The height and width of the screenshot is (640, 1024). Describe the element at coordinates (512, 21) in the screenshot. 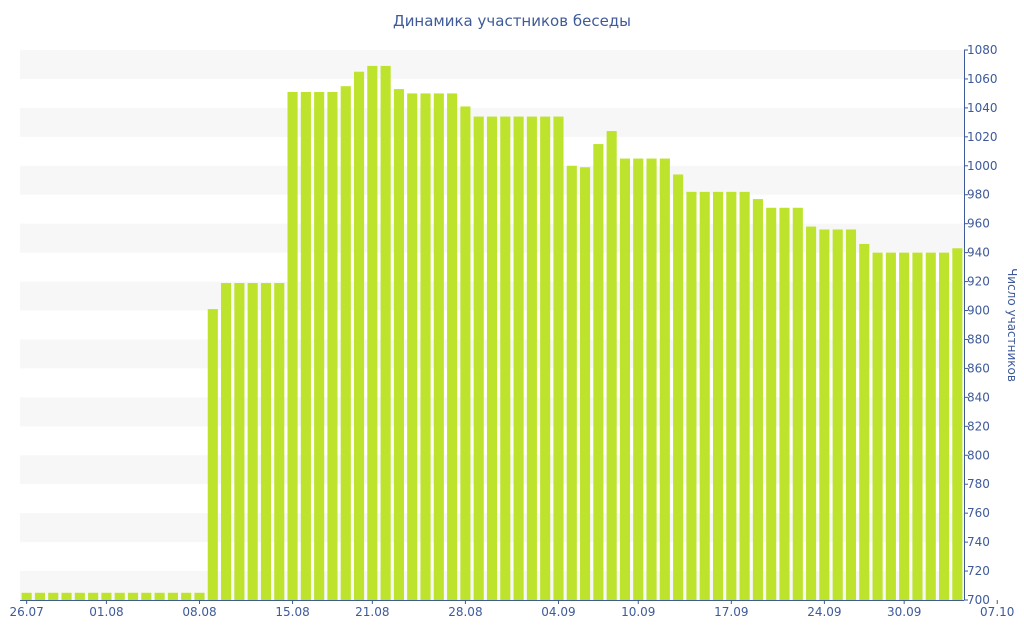

I see `chart-title: Динамика участников беседы` at that location.